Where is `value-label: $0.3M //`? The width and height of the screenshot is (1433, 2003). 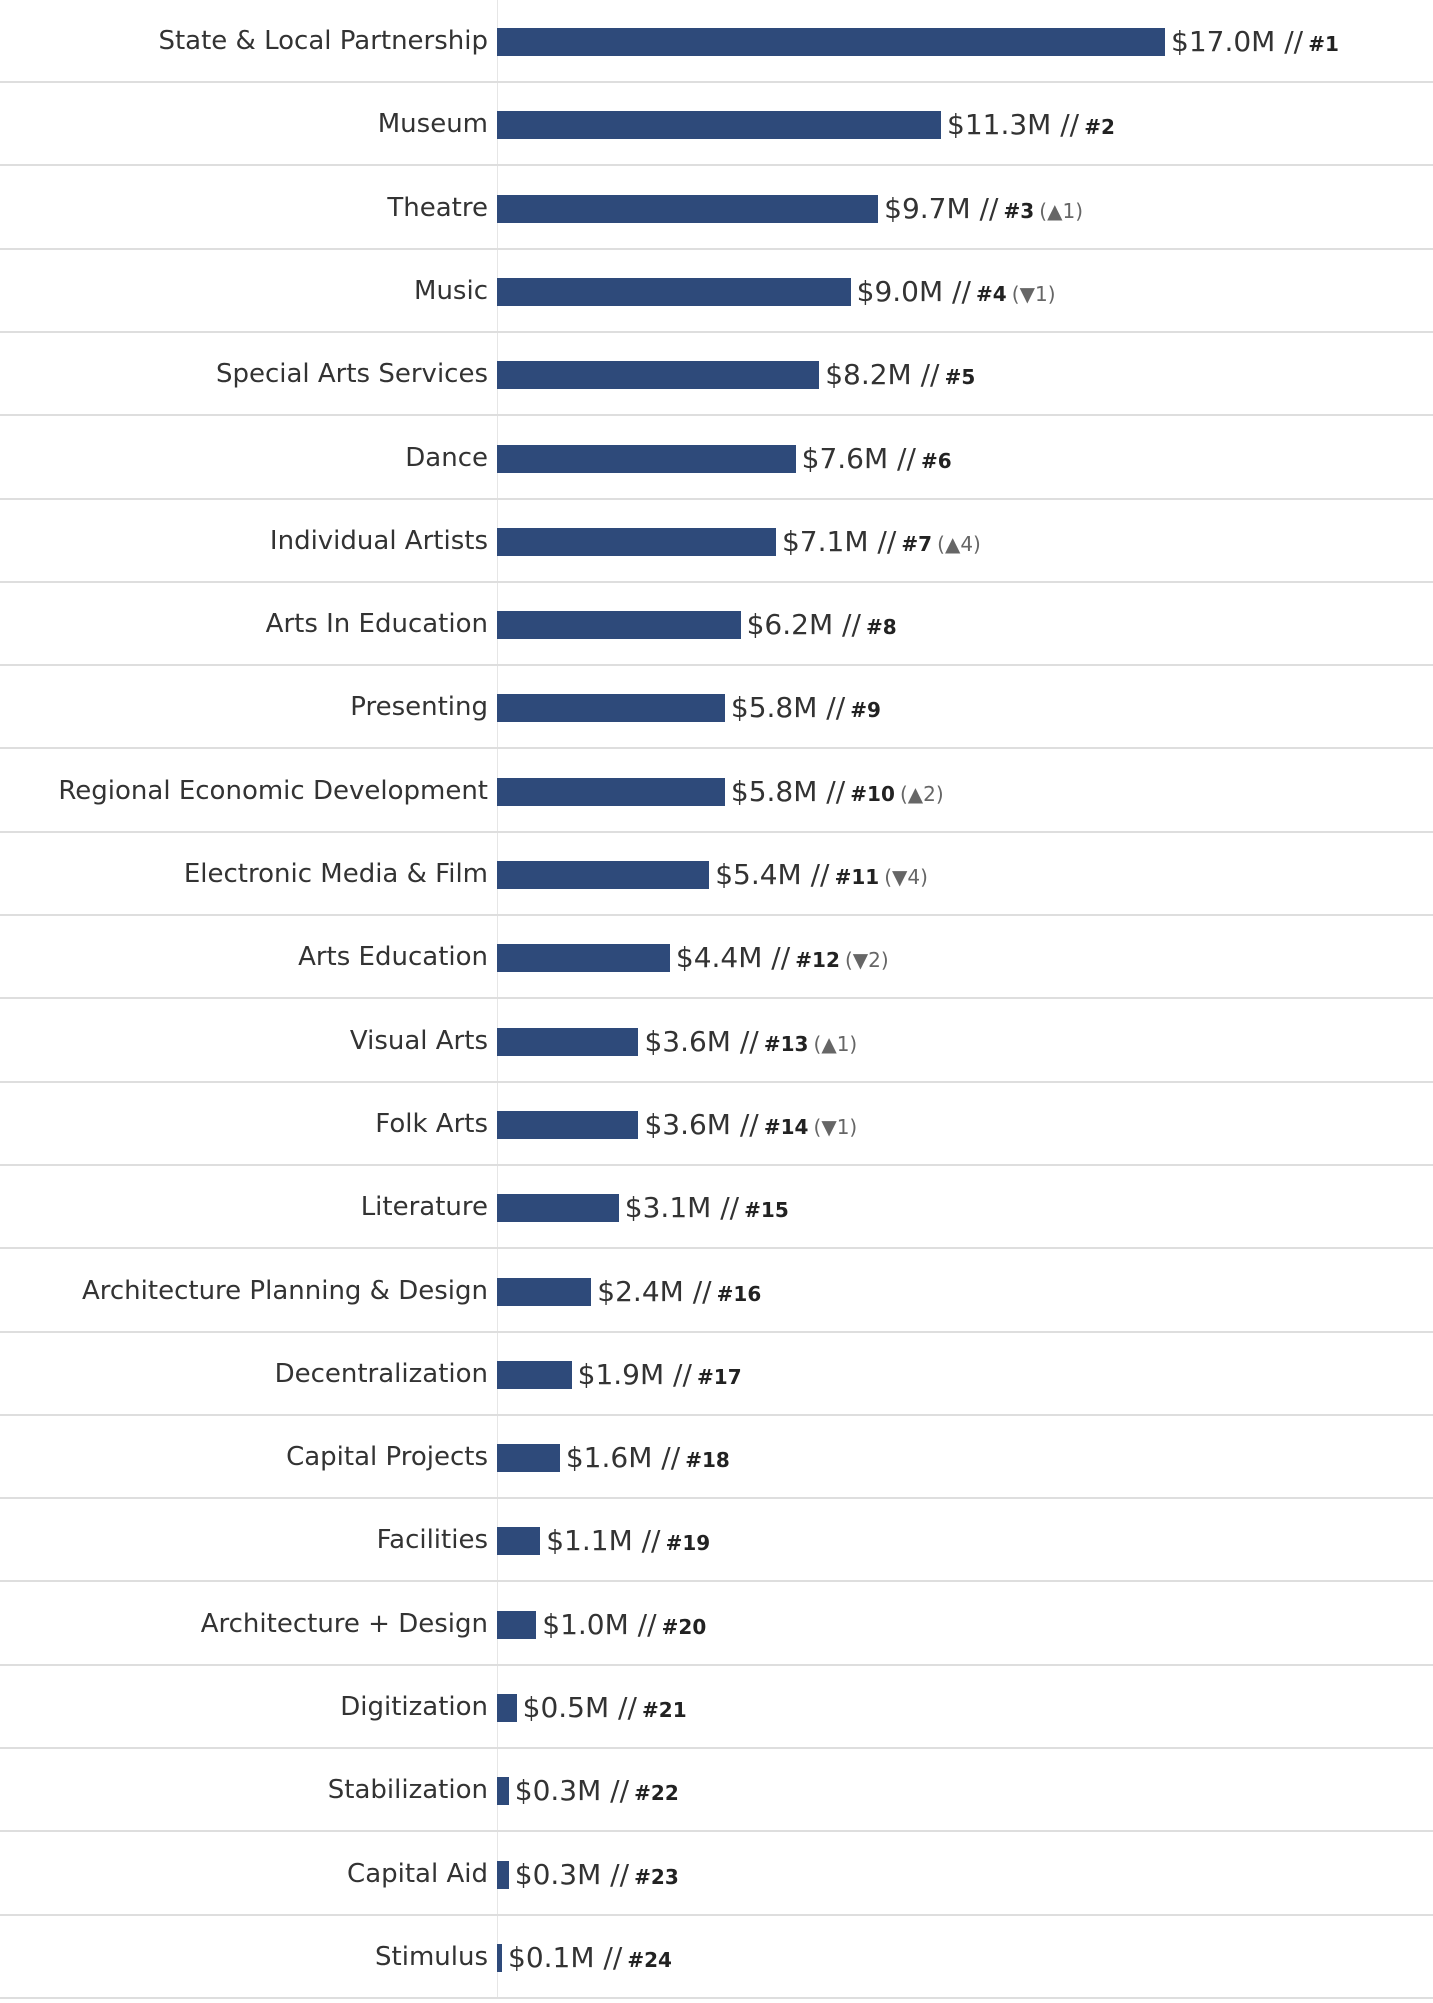 value-label: $0.3M // is located at coordinates (572, 1791).